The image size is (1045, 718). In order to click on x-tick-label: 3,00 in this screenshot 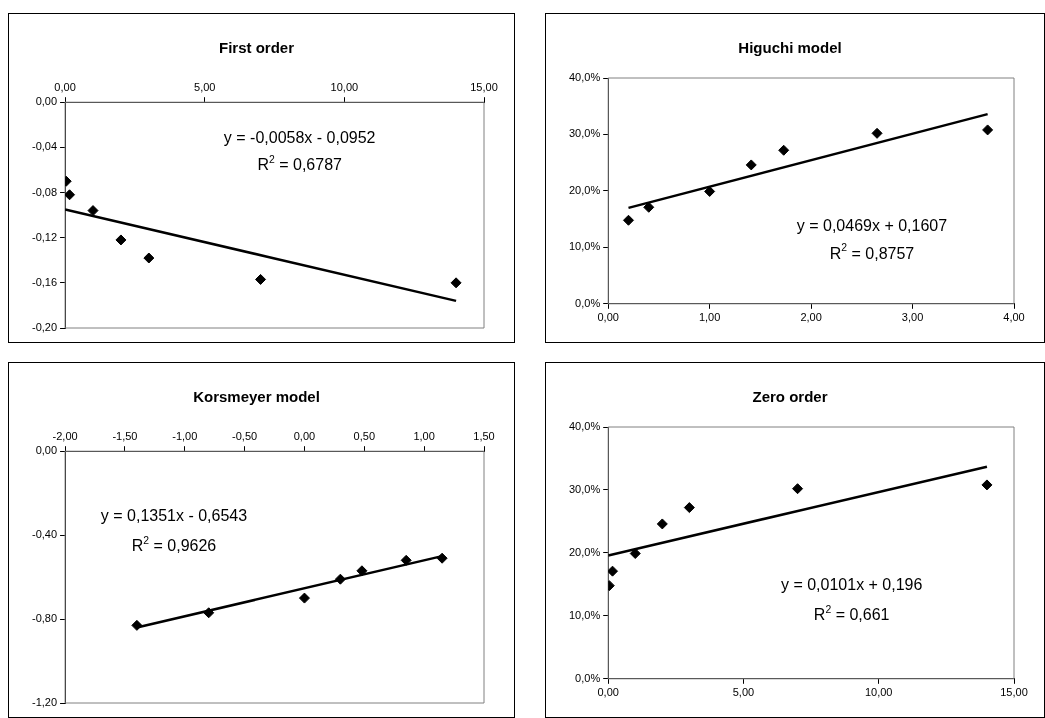, I will do `click(912, 317)`.